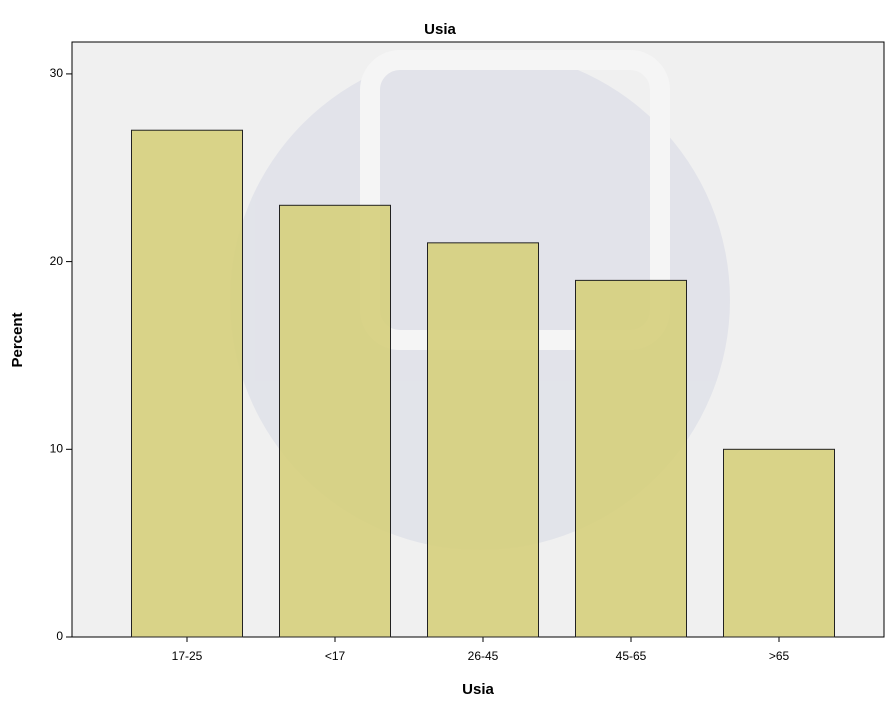 The width and height of the screenshot is (885, 704). What do you see at coordinates (779, 656) in the screenshot?
I see `x-tick-label: >65` at bounding box center [779, 656].